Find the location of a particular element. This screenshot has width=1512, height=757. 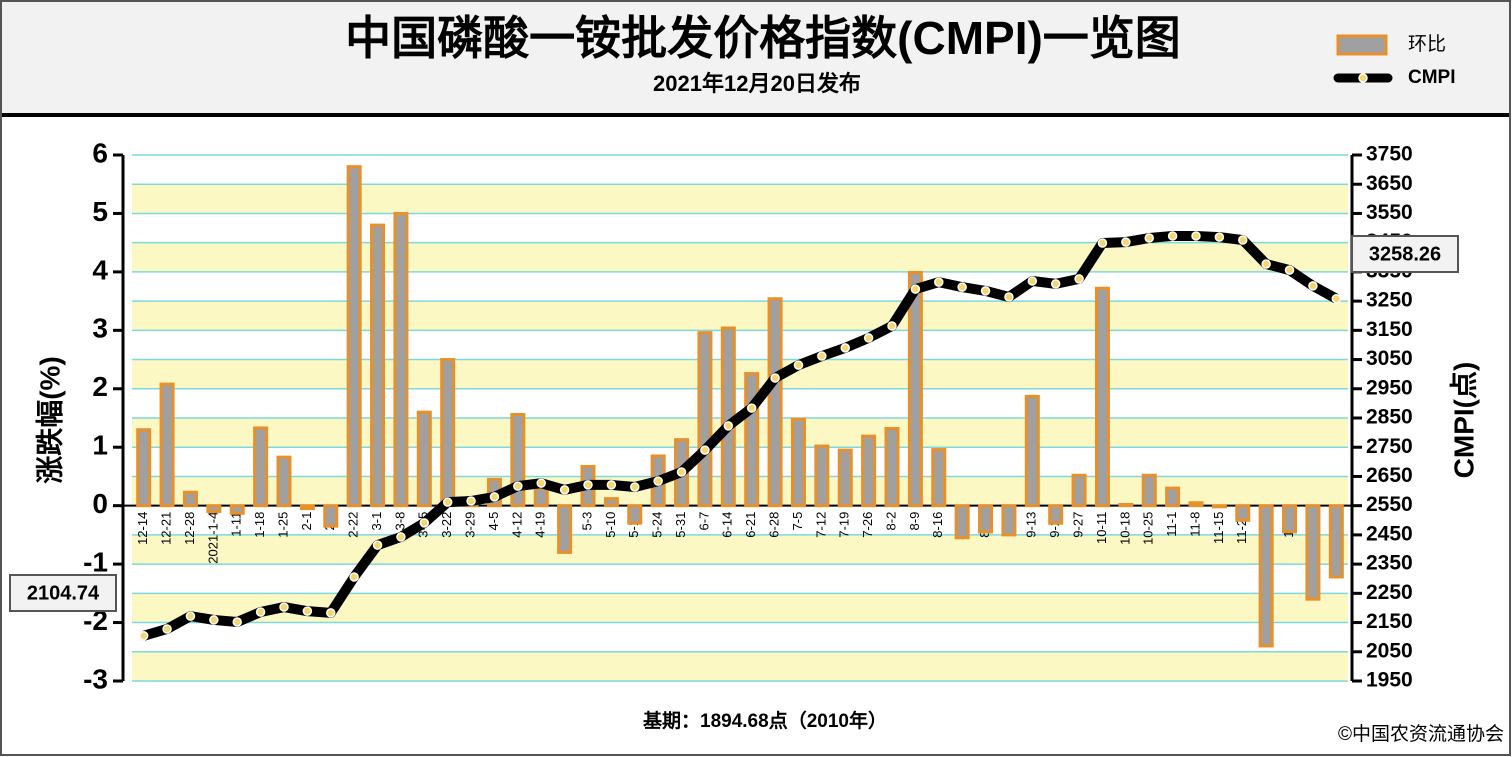

y2-tick-label: 2350 is located at coordinates (1389, 563).